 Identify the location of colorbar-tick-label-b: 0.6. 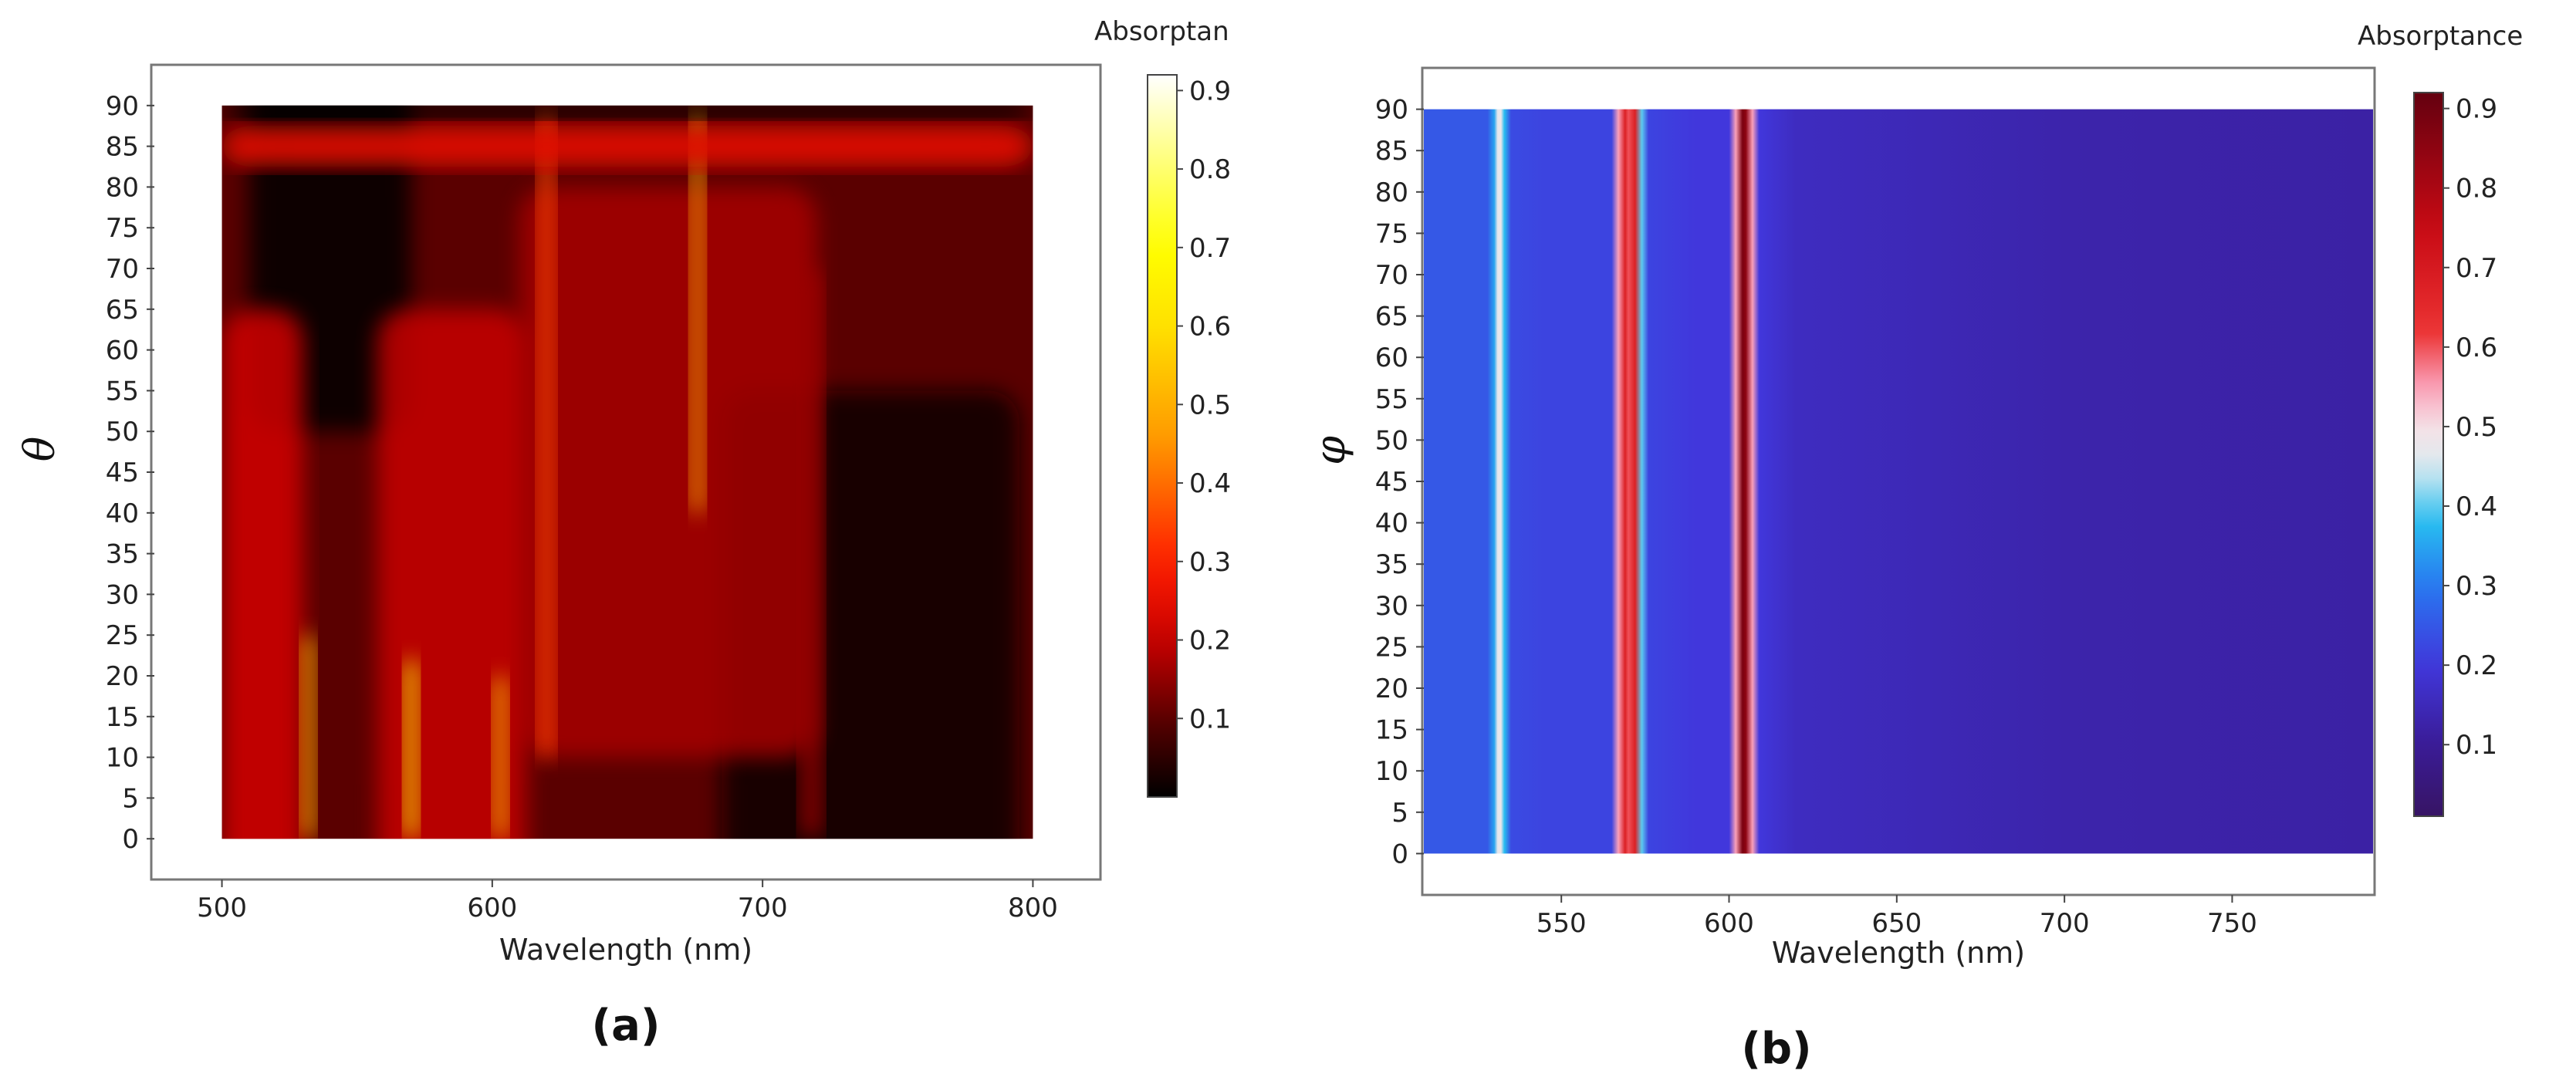
(2476, 348).